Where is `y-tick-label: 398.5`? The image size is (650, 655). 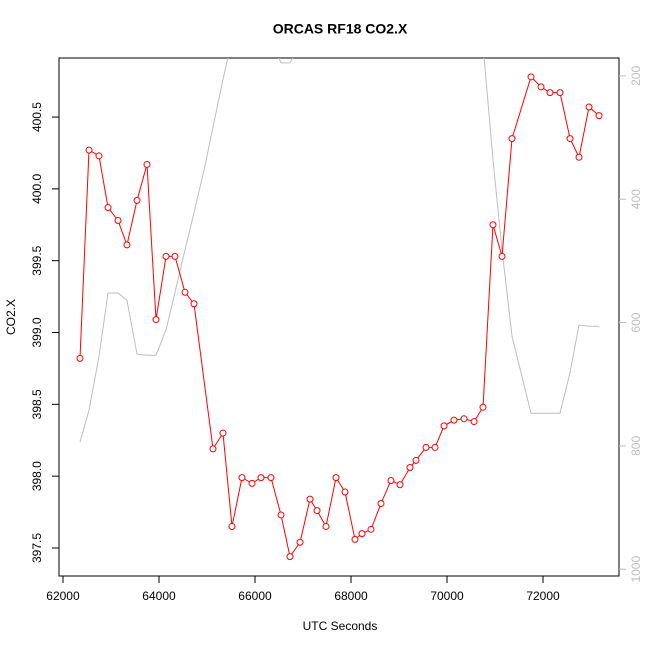
y-tick-label: 398.5 is located at coordinates (37, 404).